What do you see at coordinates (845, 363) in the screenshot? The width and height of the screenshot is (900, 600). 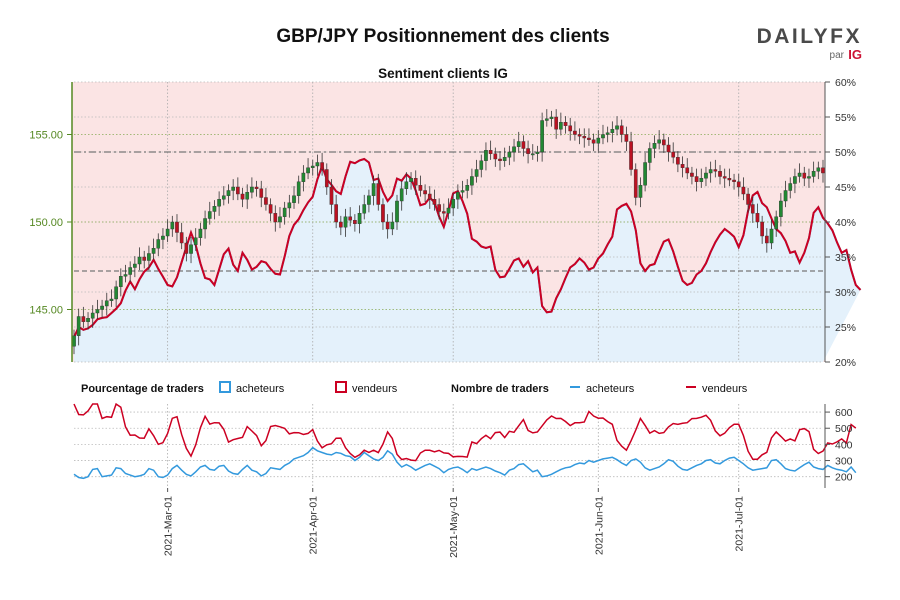 I see `percent-tick-label: 20%` at bounding box center [845, 363].